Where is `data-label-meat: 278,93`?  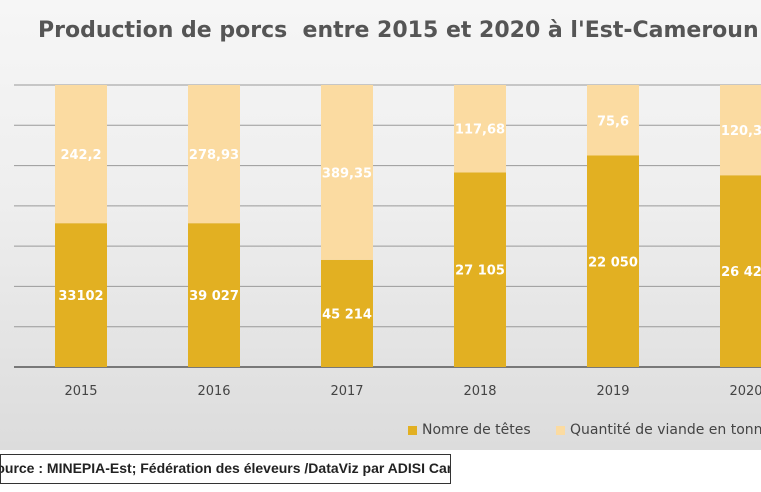 data-label-meat: 278,93 is located at coordinates (214, 155).